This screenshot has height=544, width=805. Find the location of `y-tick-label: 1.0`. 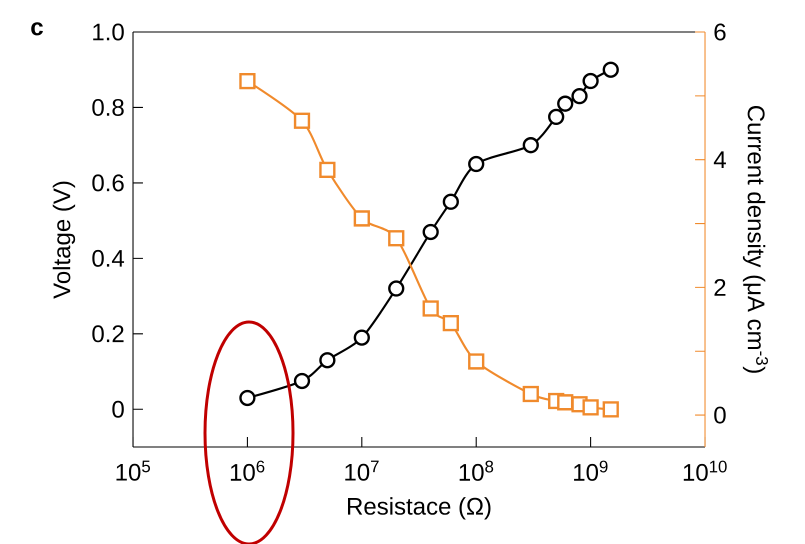

y-tick-label: 1.0 is located at coordinates (108, 31).